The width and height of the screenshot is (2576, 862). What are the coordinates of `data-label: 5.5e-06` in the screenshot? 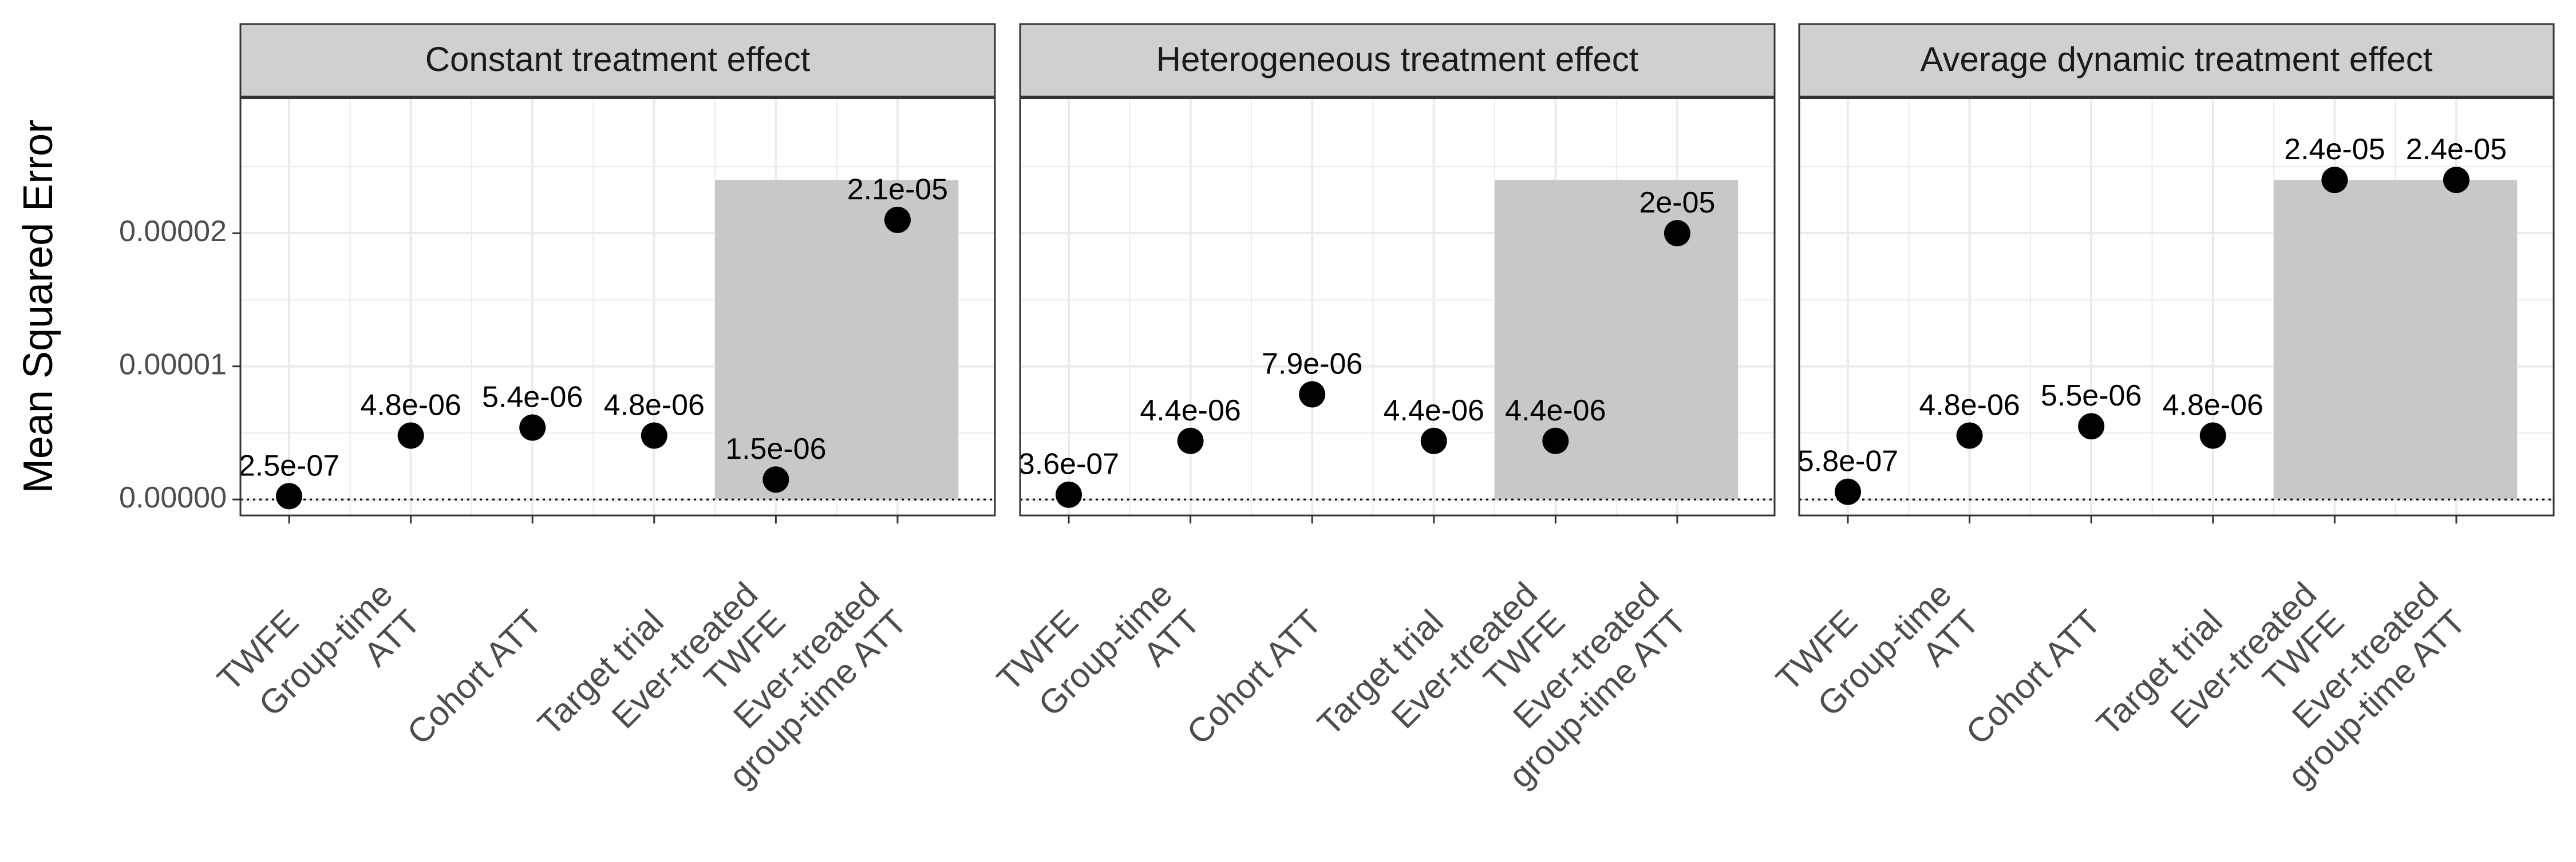 It's located at (2091, 395).